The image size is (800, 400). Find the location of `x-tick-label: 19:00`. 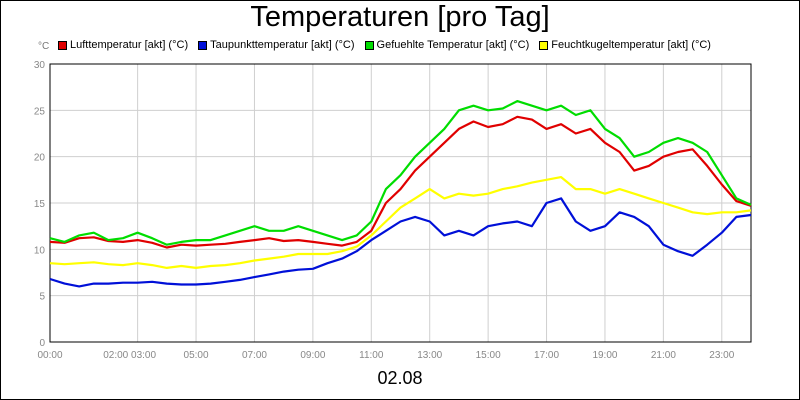

x-tick-label: 19:00 is located at coordinates (604, 355).